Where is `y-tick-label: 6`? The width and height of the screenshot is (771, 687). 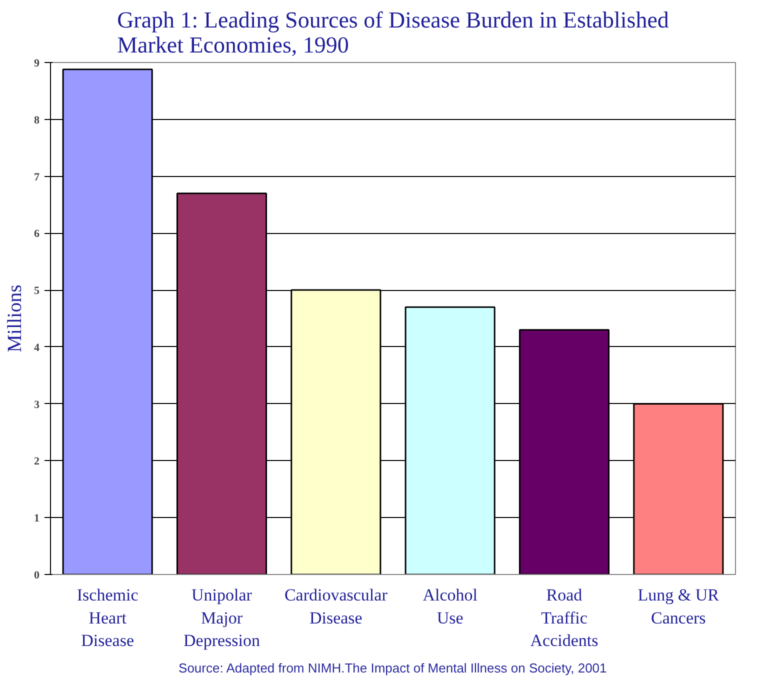 y-tick-label: 6 is located at coordinates (37, 234).